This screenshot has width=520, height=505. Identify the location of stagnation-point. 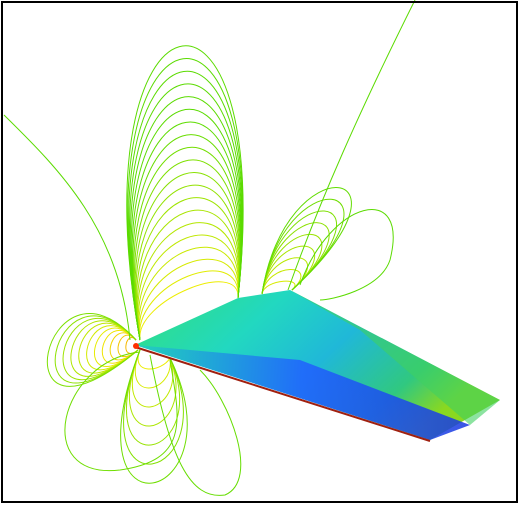
(136, 346).